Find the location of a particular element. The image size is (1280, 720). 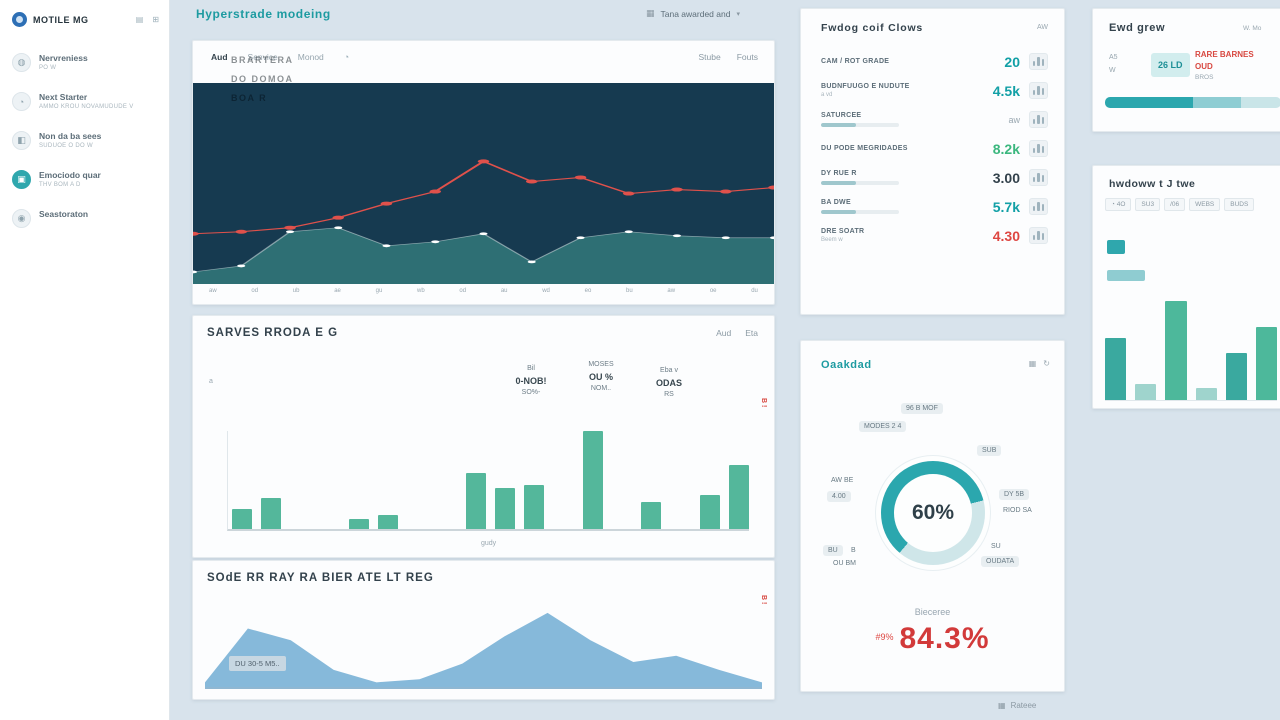

stats-action: AW is located at coordinates (1042, 27).